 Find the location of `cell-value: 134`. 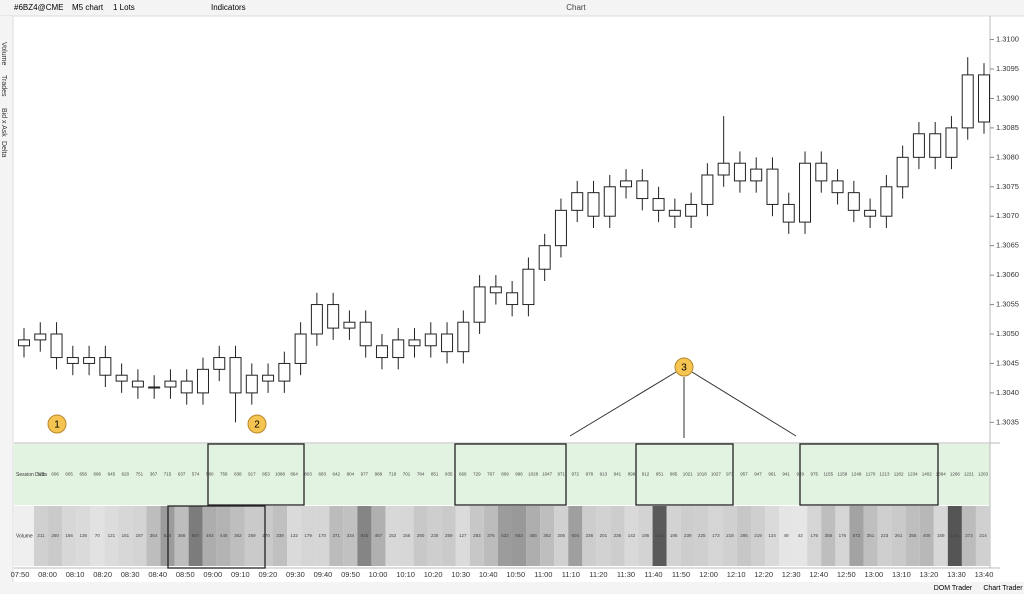

cell-value: 134 is located at coordinates (772, 535).